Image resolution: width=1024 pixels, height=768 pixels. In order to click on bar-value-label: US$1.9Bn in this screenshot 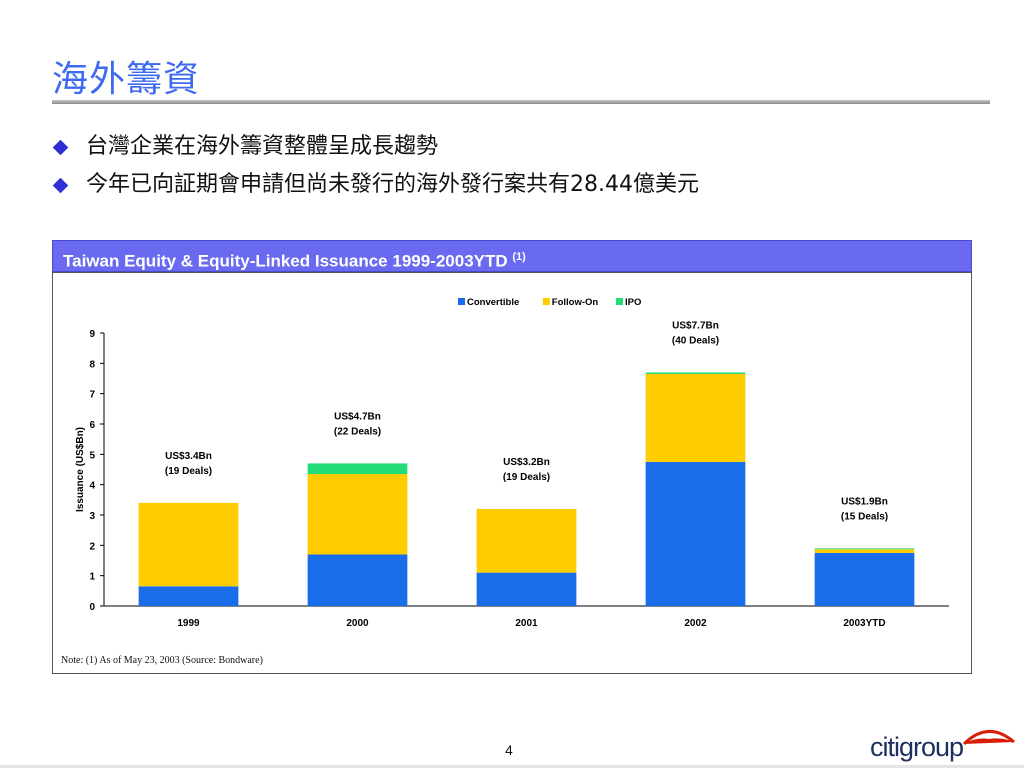, I will do `click(864, 501)`.